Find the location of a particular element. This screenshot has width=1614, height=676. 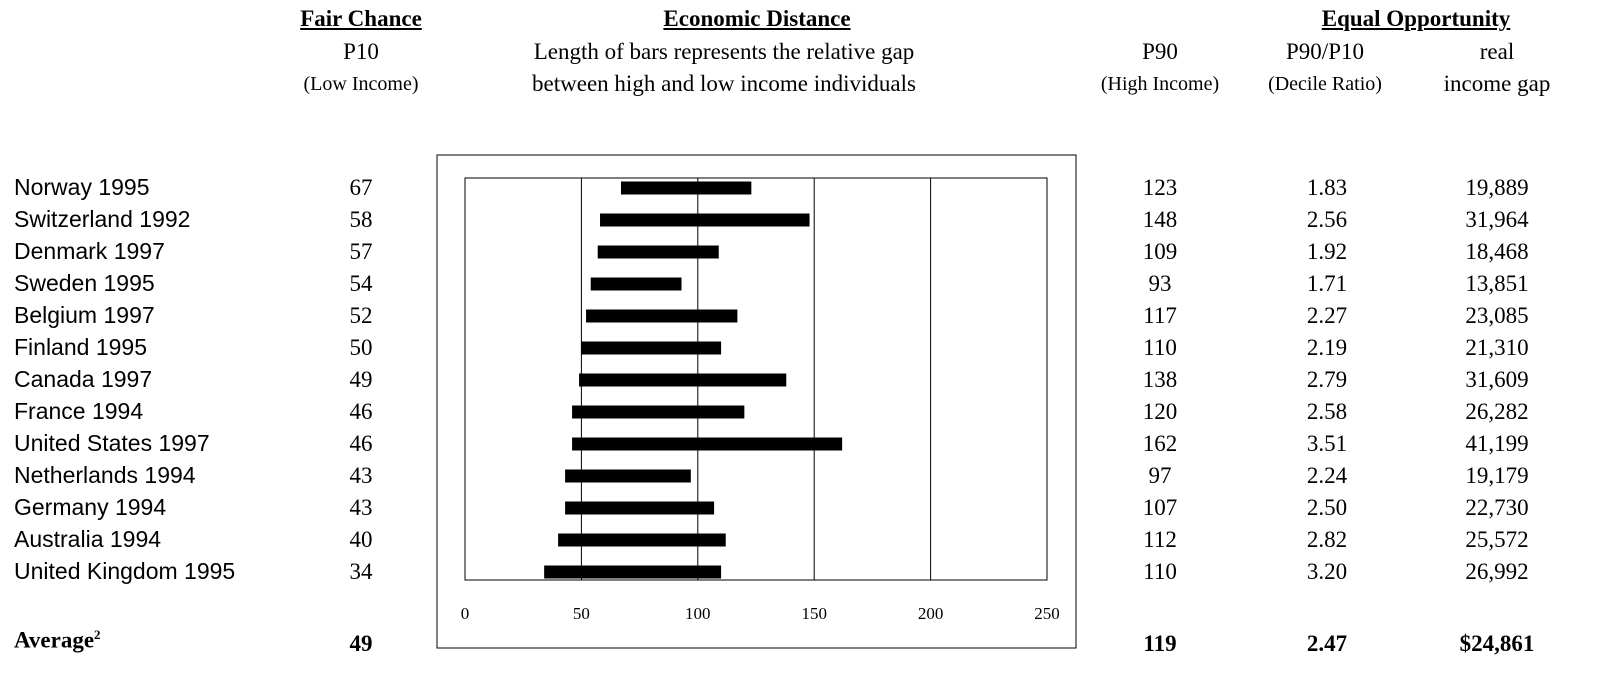

row-gap: 21,310 is located at coordinates (1497, 347).